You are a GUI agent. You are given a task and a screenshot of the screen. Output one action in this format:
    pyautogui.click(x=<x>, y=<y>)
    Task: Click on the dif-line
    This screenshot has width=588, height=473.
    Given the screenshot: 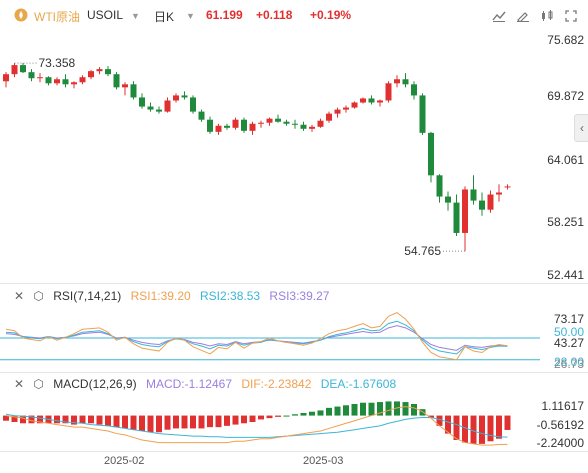 What is the action you would take?
    pyautogui.click(x=256, y=426)
    